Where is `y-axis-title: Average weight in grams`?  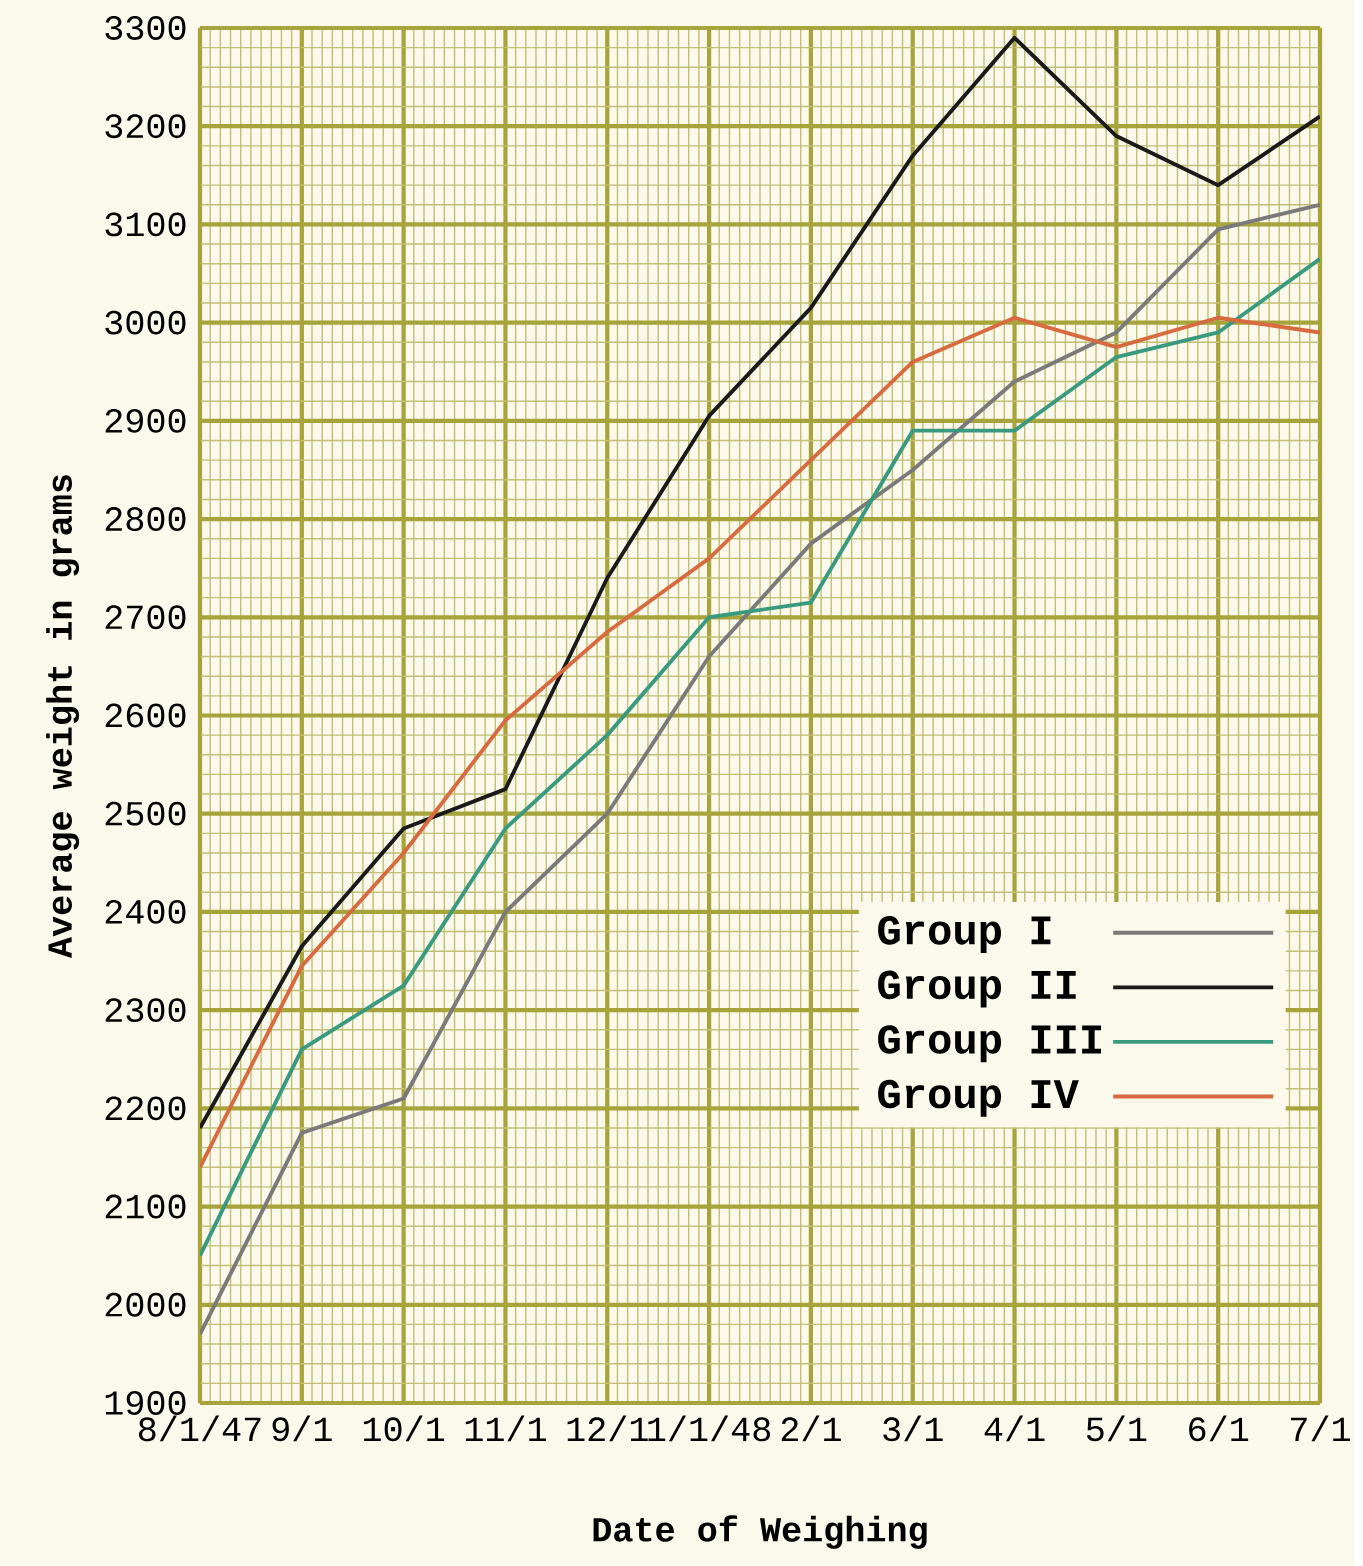
y-axis-title: Average weight in grams is located at coordinates (62, 717).